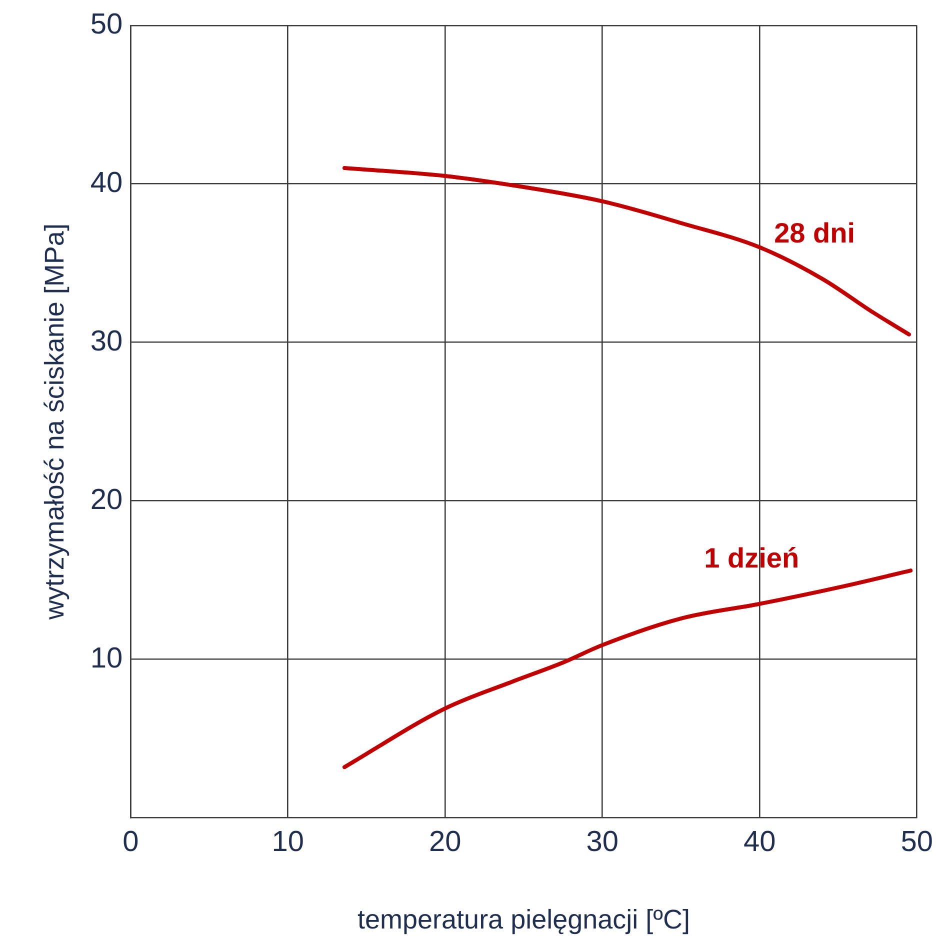  Describe the element at coordinates (814, 233) in the screenshot. I see `series-label: 28 dni` at that location.